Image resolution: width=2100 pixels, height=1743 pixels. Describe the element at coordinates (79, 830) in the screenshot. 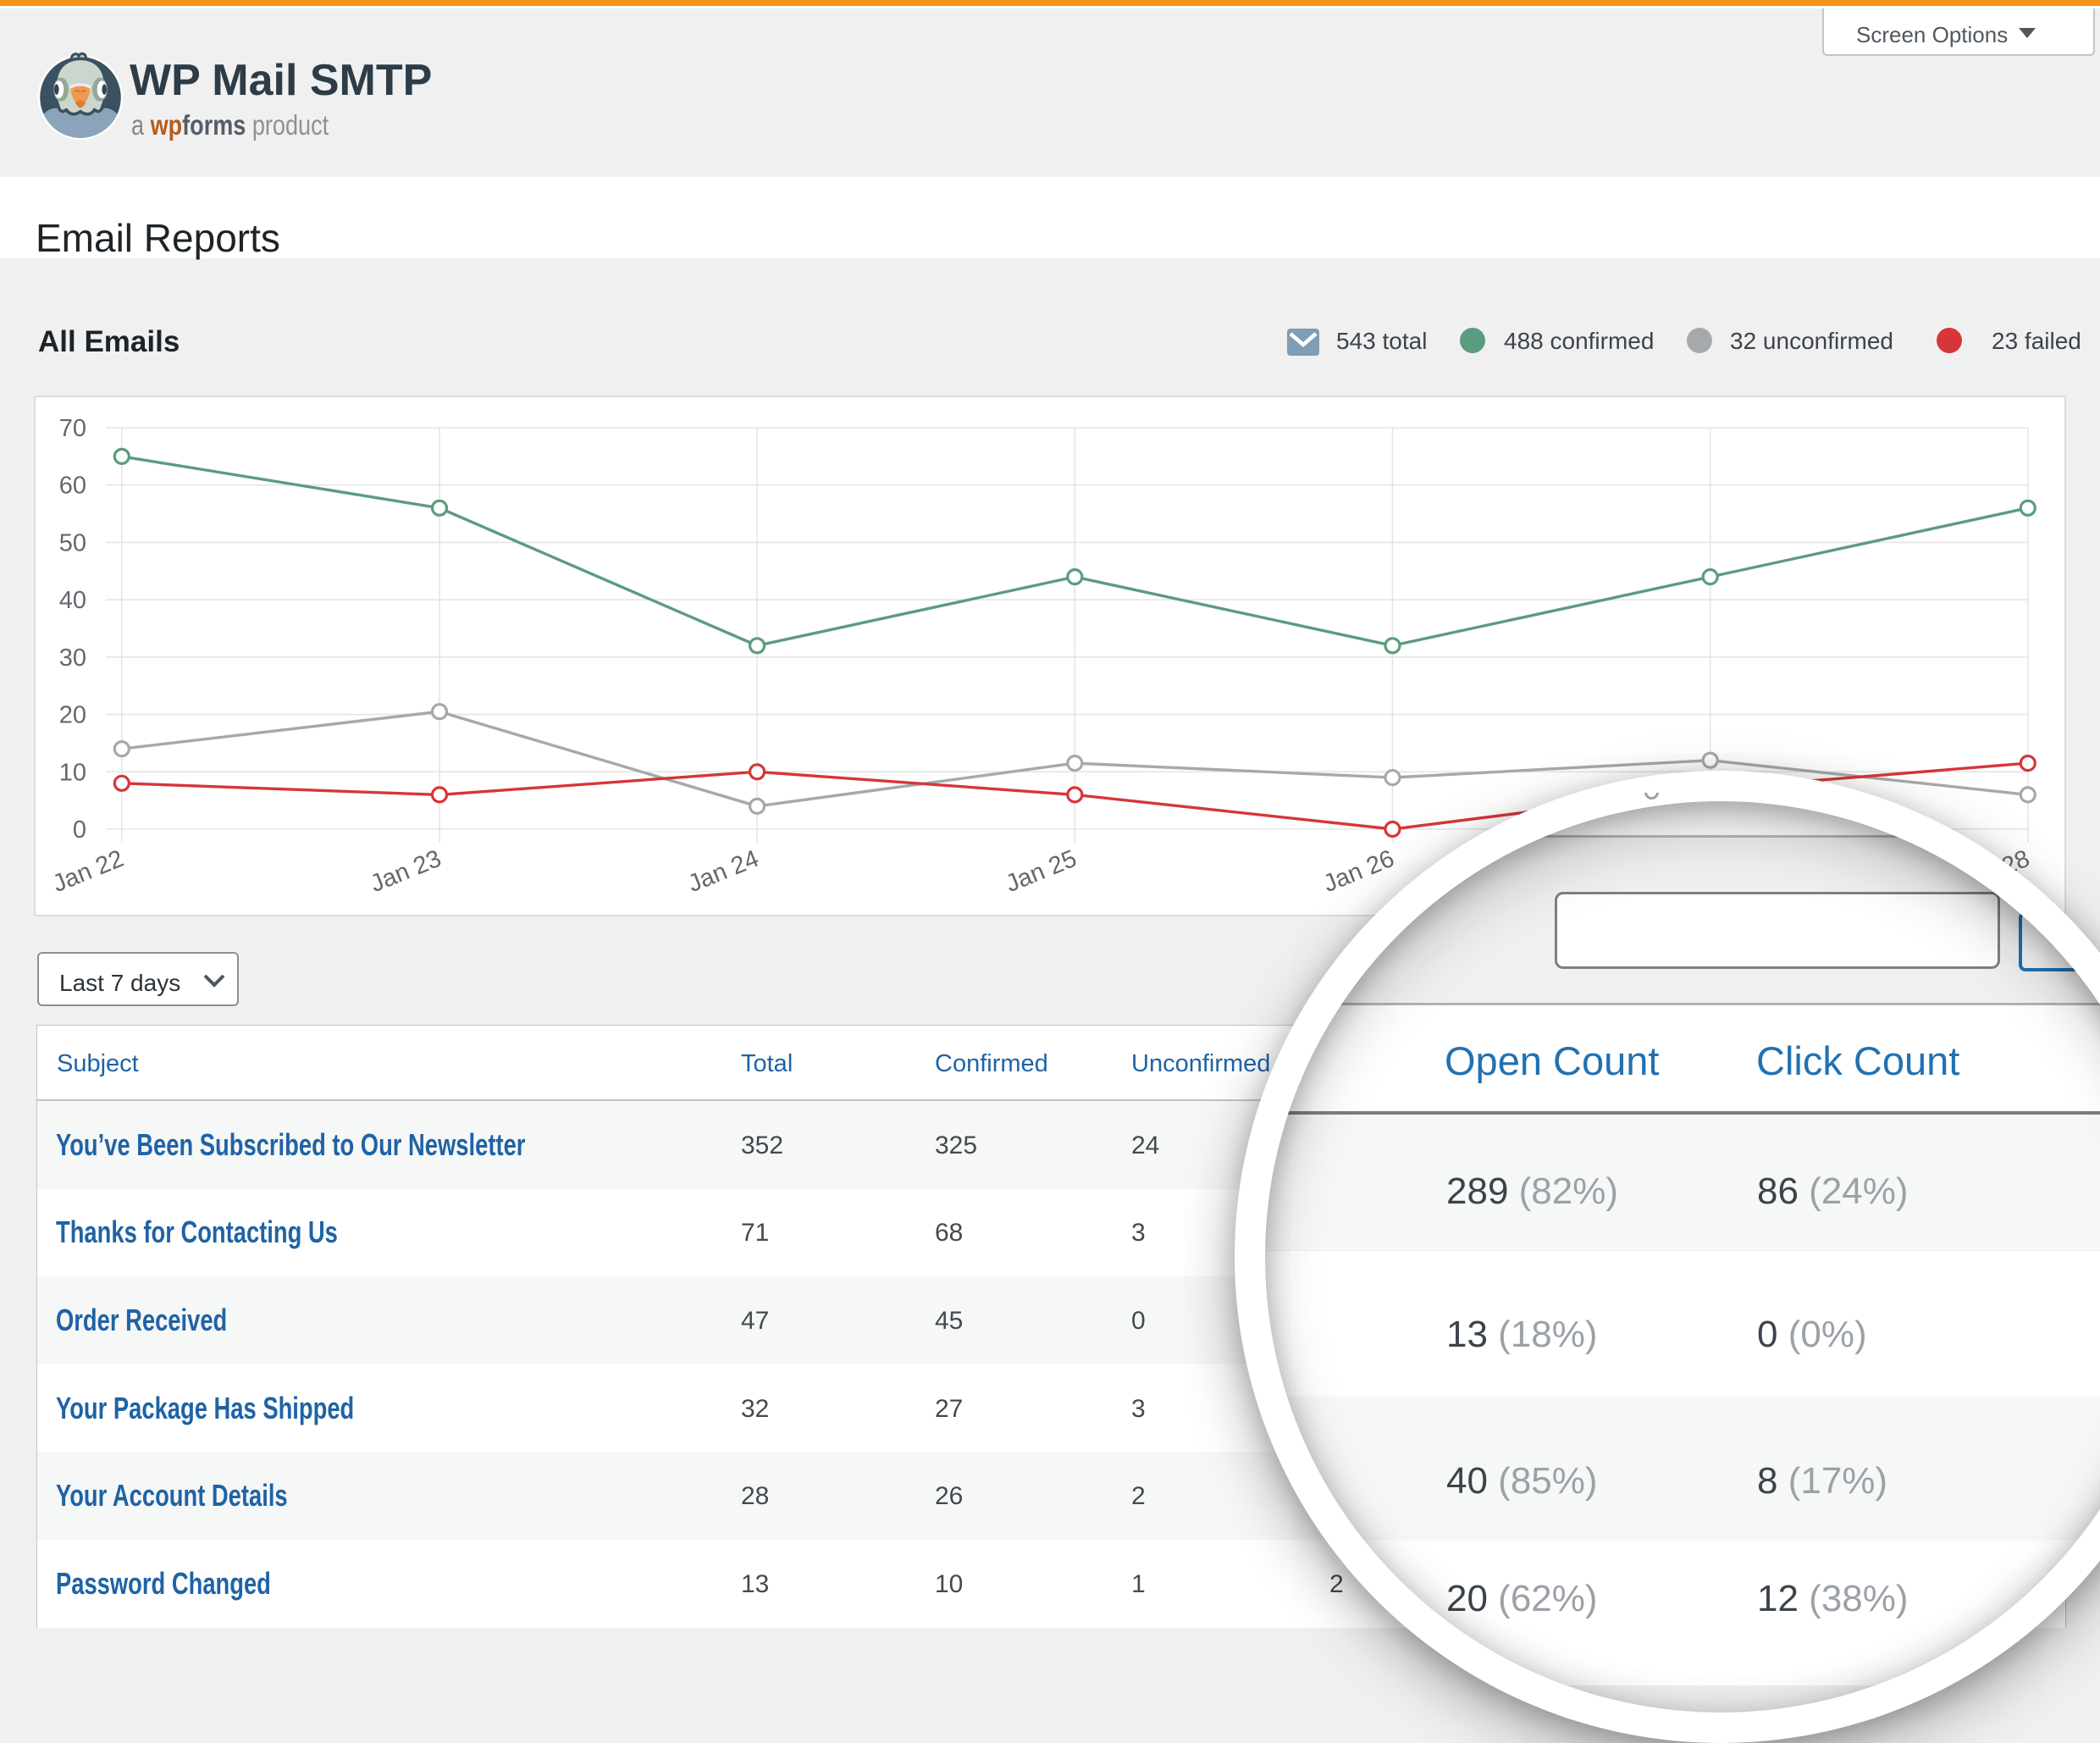

I see `svg-text: 0` at that location.